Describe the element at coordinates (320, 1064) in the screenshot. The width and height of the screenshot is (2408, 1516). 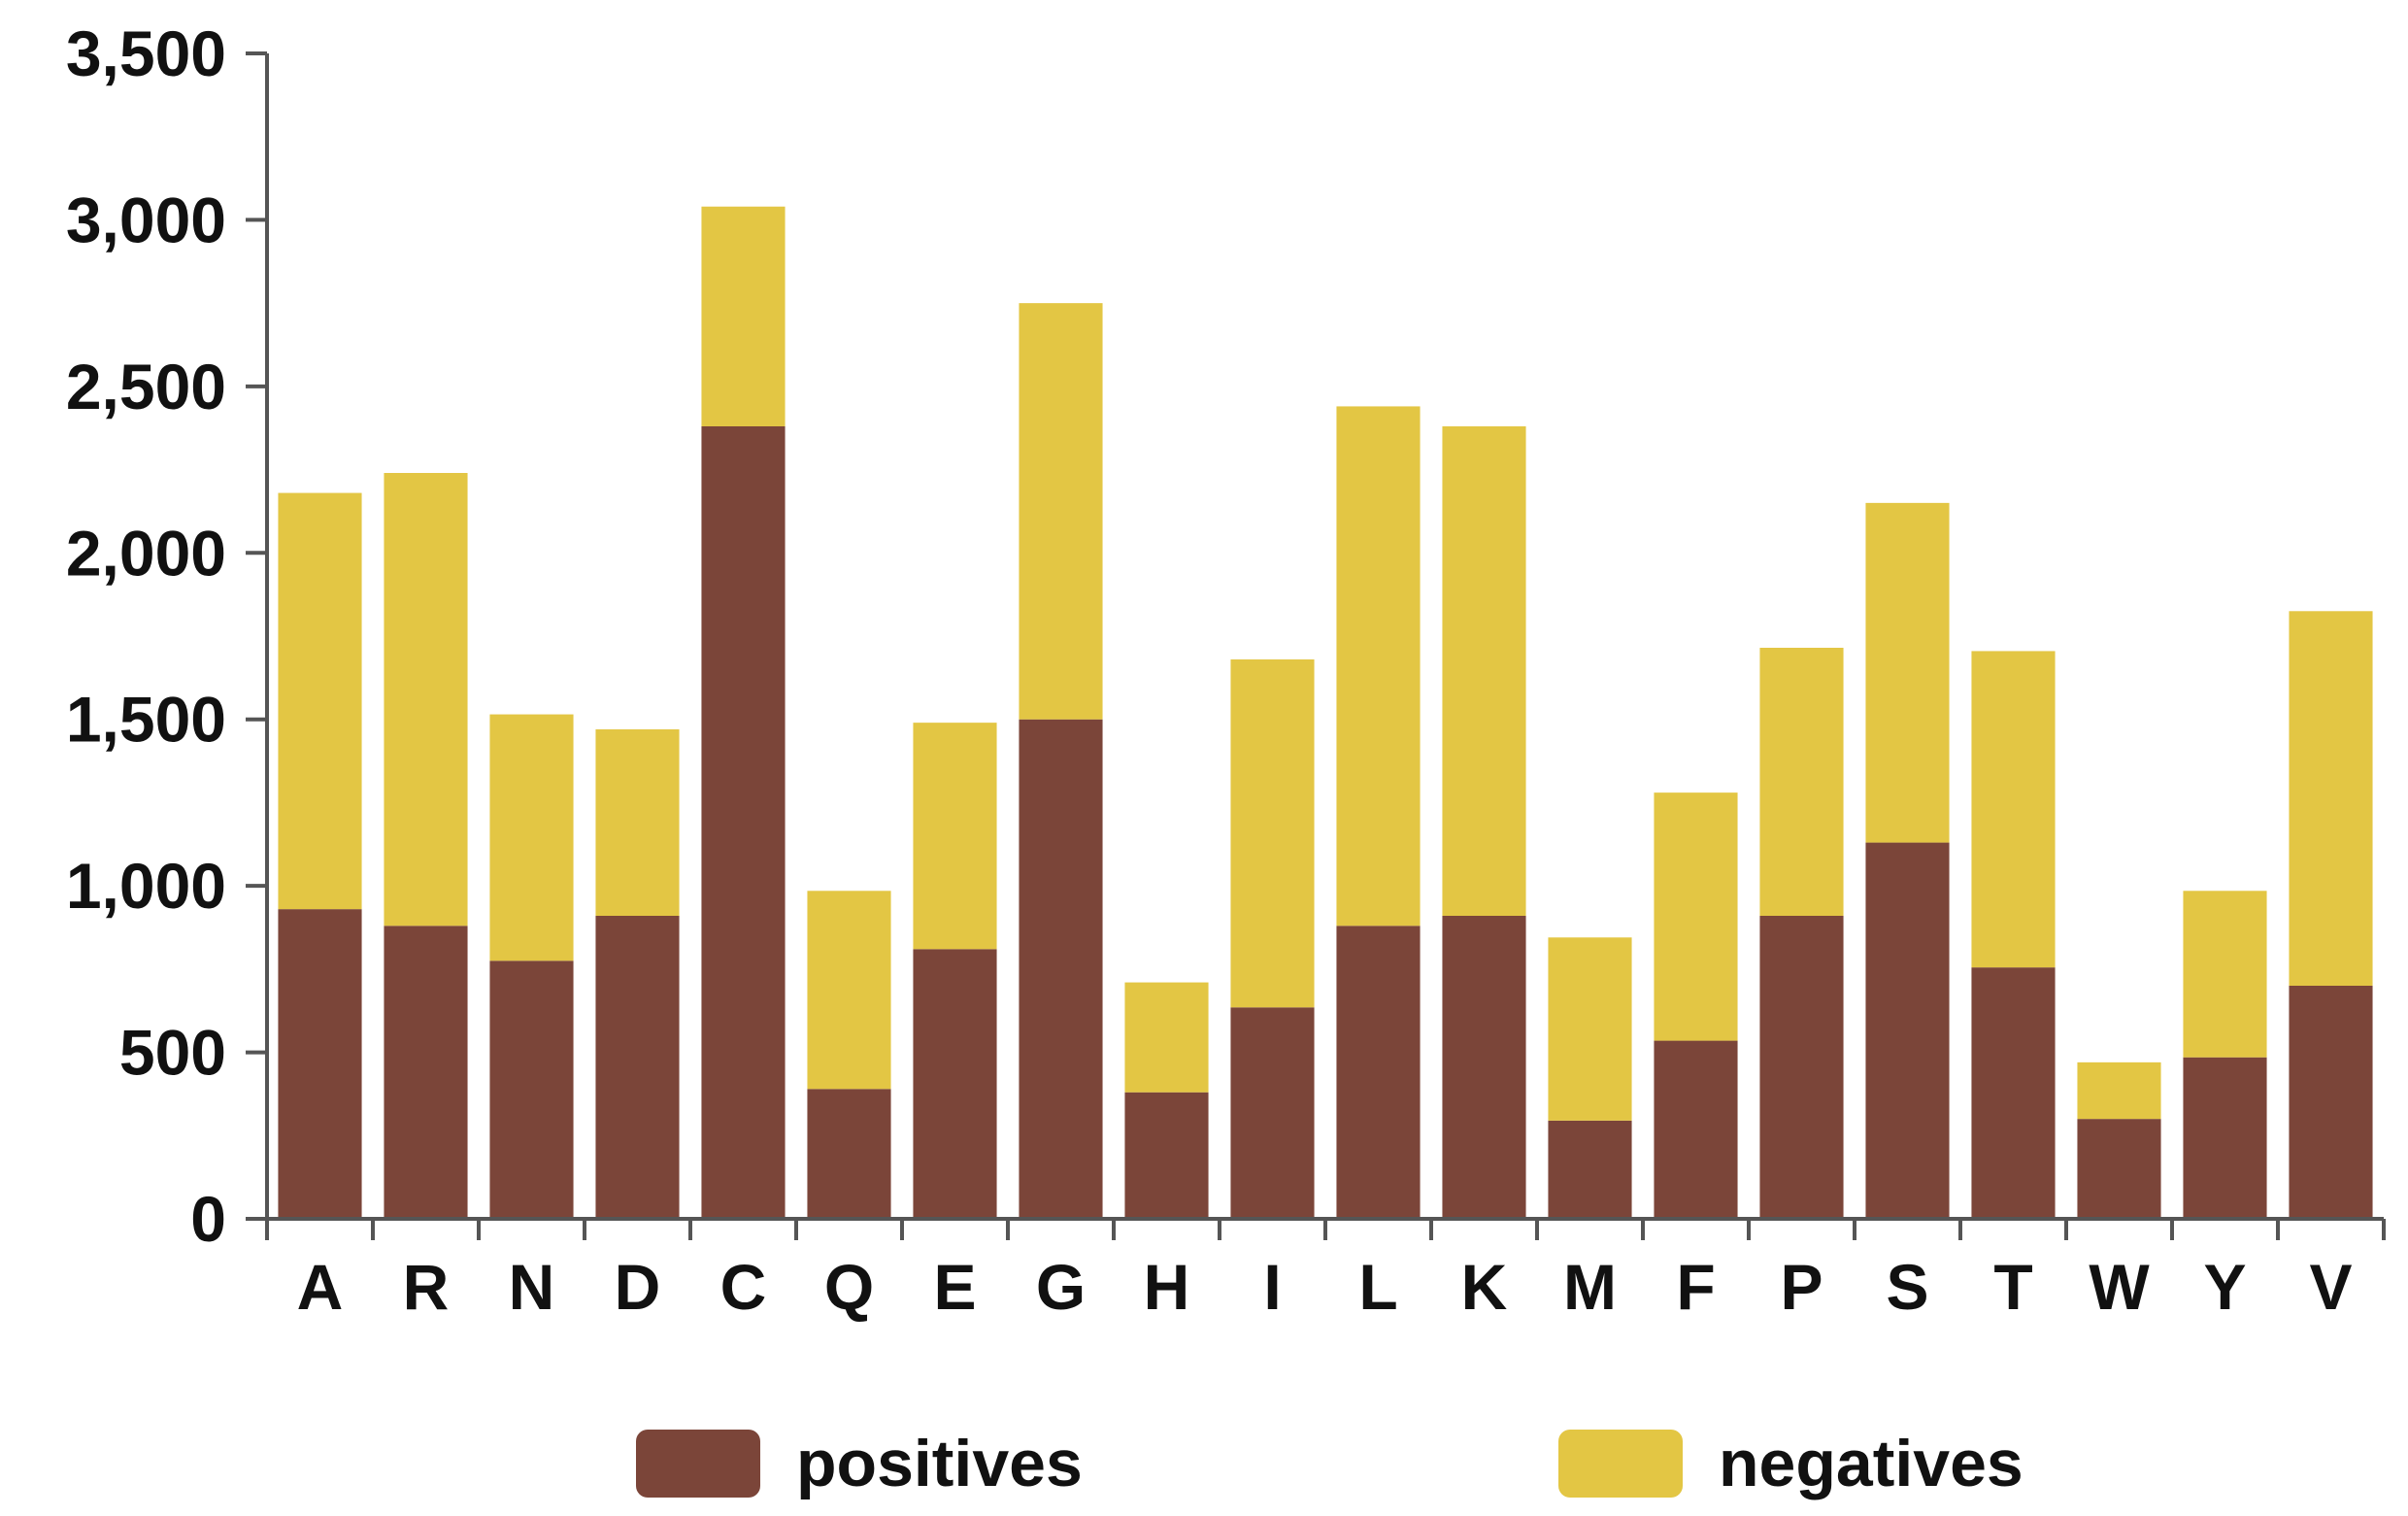
I see `bar-positives-A` at that location.